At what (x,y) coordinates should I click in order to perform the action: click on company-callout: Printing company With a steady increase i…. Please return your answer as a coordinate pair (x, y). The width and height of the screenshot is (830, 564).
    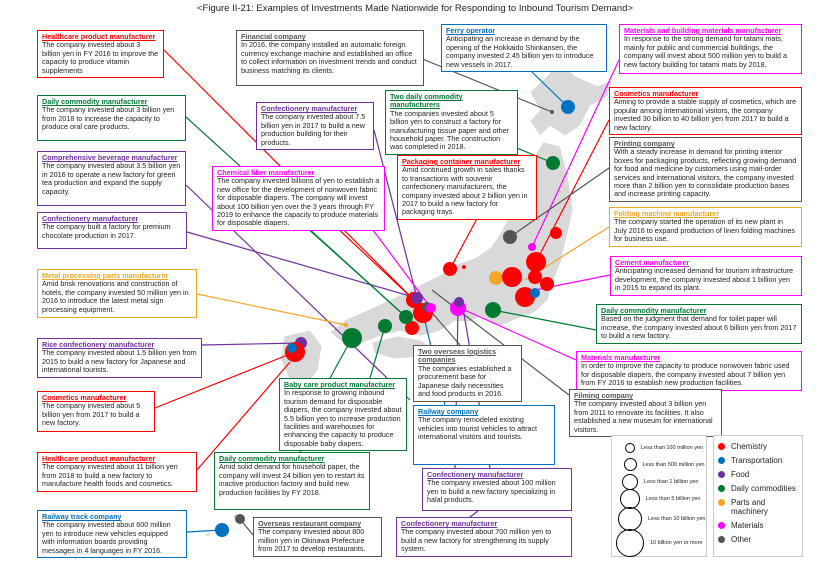
    Looking at the image, I should click on (705, 169).